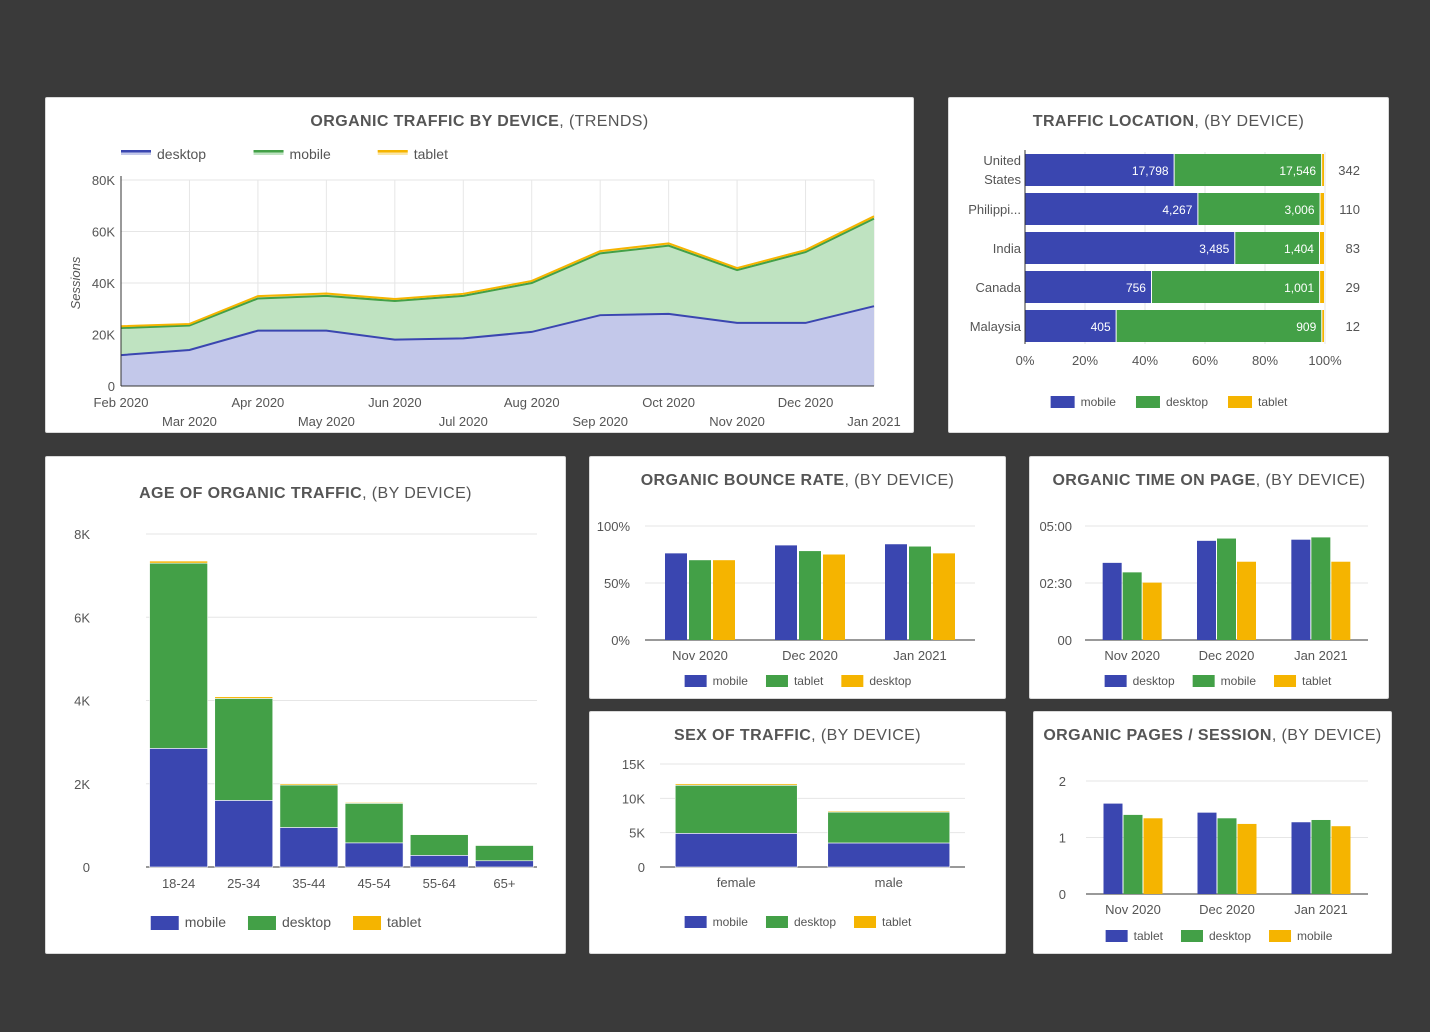 This screenshot has width=1430, height=1032. I want to click on time-category-label: Dec 2020, so click(1227, 655).